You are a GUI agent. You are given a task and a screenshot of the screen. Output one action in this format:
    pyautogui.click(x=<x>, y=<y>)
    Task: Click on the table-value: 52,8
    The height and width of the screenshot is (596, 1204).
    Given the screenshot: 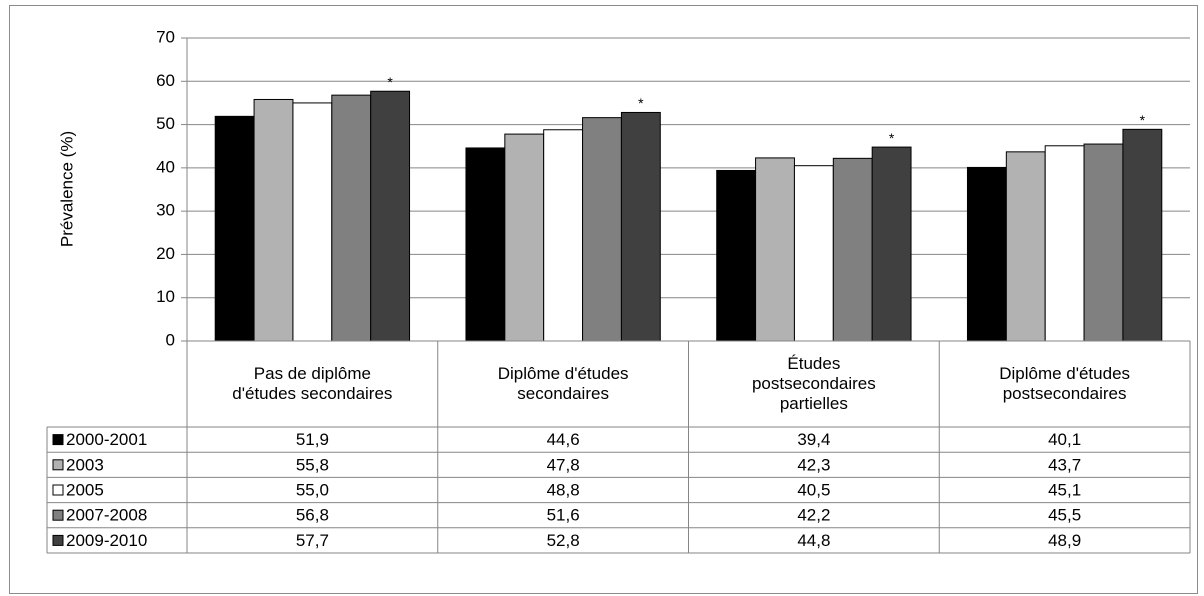 What is the action you would take?
    pyautogui.click(x=563, y=540)
    